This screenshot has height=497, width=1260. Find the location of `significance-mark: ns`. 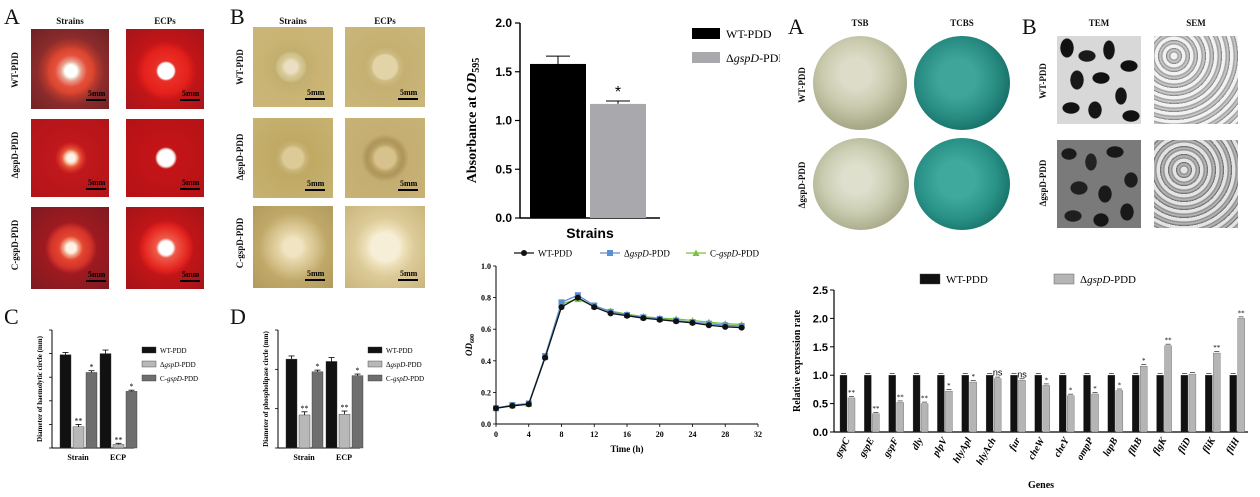

significance-mark: ns is located at coordinates (1022, 374).